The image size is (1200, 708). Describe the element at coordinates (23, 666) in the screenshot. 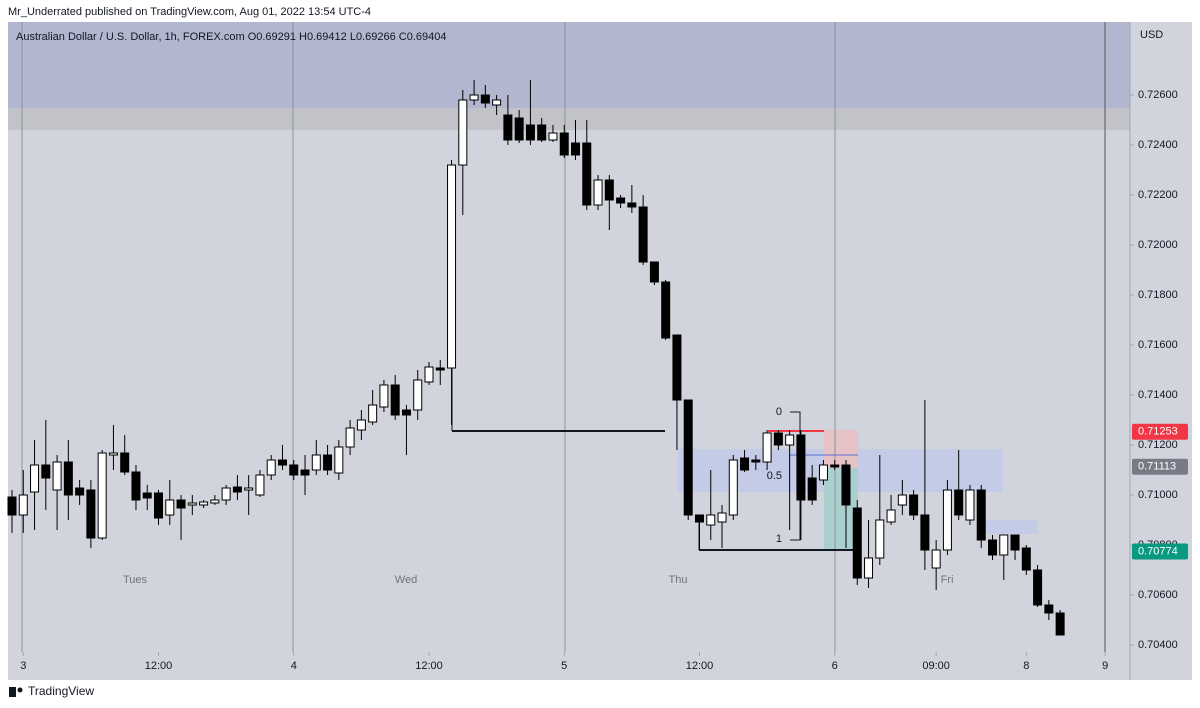

I see `x-tick-label: 3` at that location.